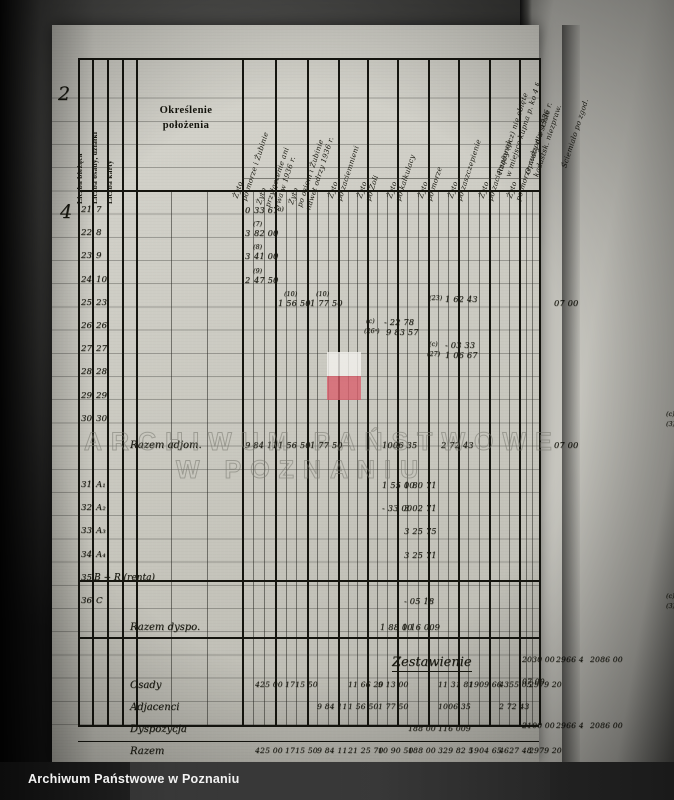 The width and height of the screenshot is (674, 800). I want to click on summary-razem-r3: 2086 00, so click(606, 725).